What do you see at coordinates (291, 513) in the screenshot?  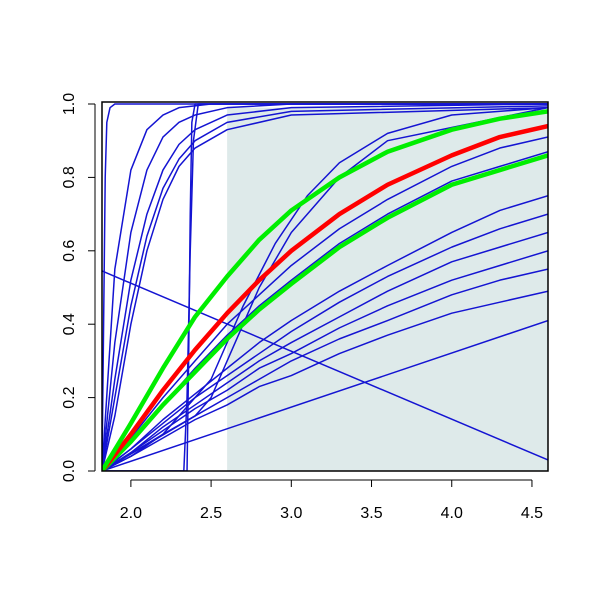 I see `x-tick-label: 3.0` at bounding box center [291, 513].